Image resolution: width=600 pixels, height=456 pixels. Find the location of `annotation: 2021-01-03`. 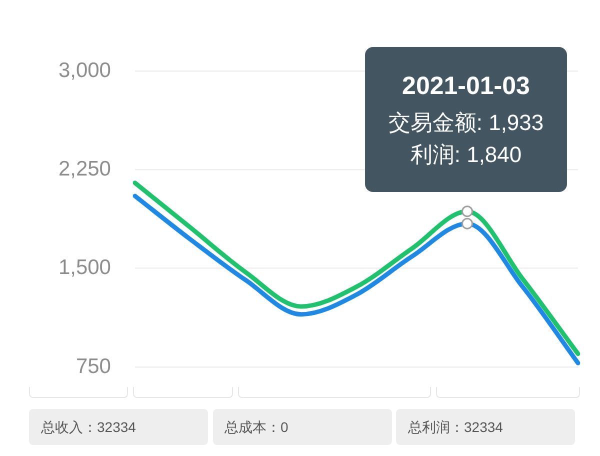

annotation: 2021-01-03 is located at coordinates (466, 86).